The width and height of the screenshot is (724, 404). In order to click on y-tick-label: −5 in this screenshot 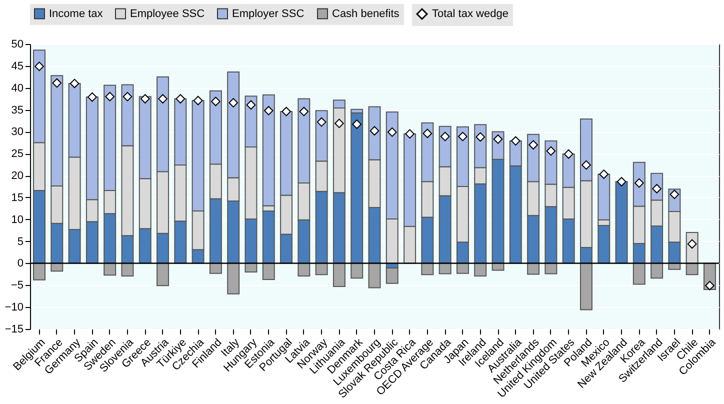, I will do `click(17, 286)`.